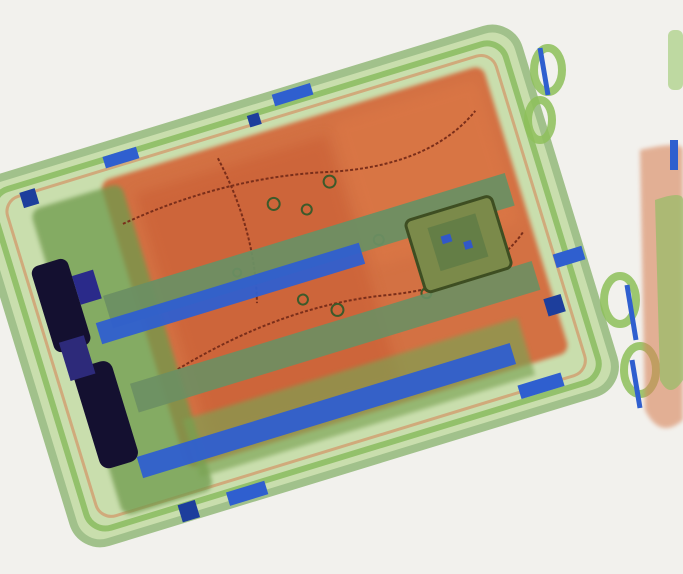  Describe the element at coordinates (661, 229) in the screenshot. I see `adjacent-object` at that location.